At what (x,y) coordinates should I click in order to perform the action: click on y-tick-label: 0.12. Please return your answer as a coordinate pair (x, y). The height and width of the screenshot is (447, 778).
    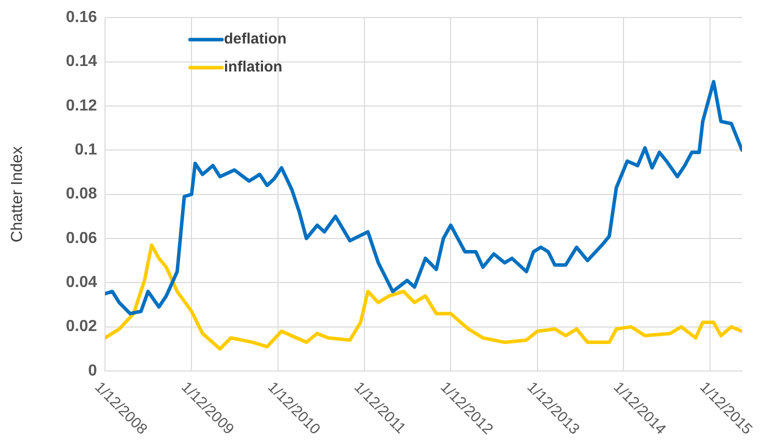
    Looking at the image, I should click on (82, 105).